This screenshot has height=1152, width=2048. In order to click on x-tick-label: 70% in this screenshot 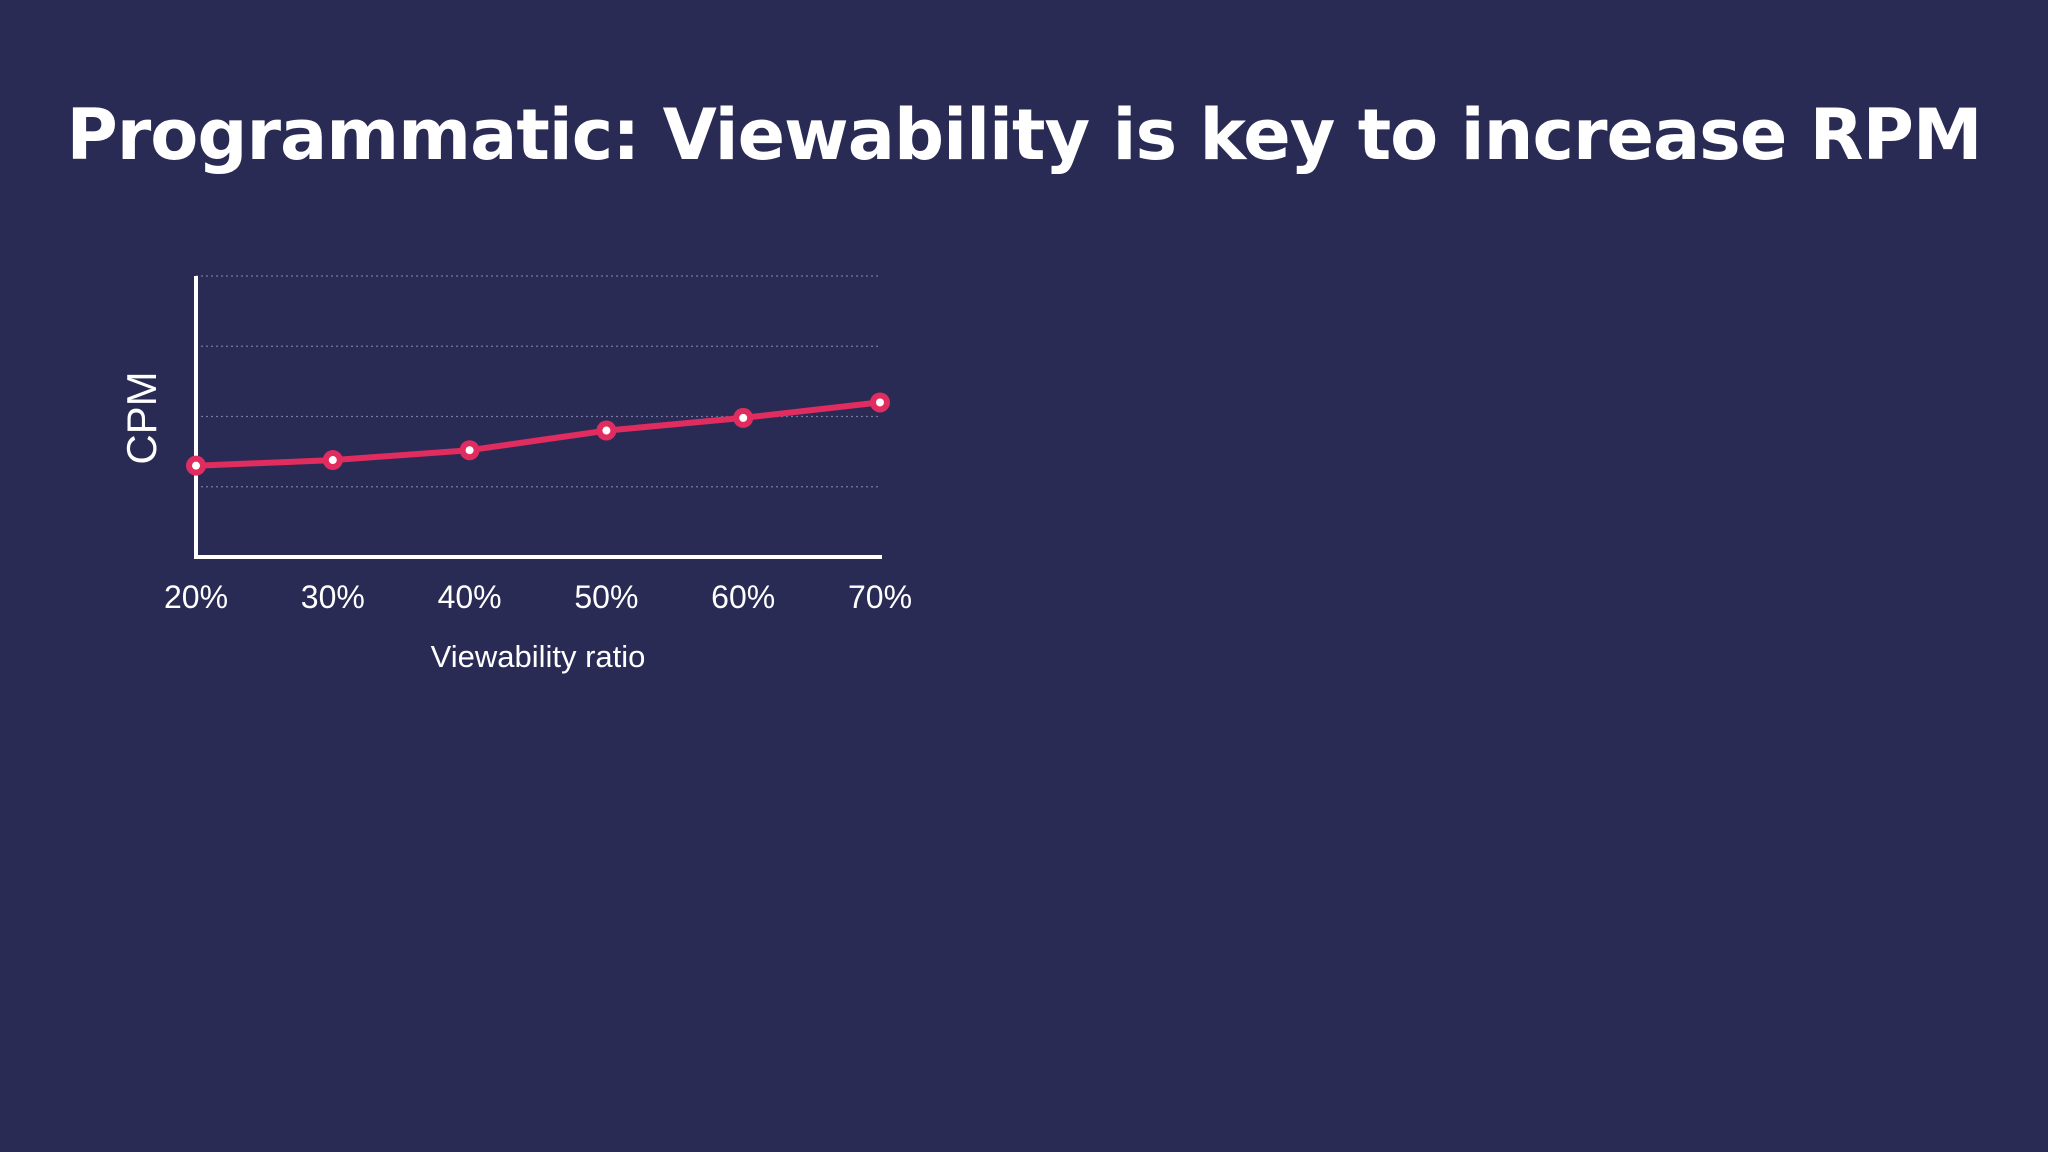, I will do `click(880, 597)`.